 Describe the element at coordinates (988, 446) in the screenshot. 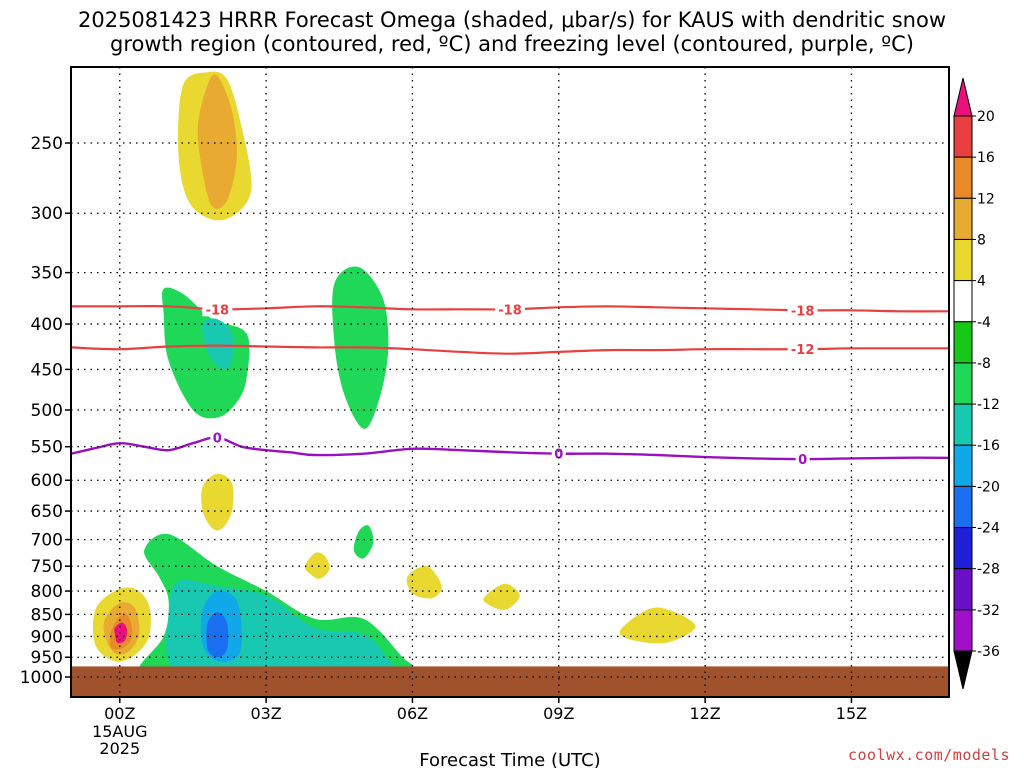

I see `colorbar-label: -16` at that location.